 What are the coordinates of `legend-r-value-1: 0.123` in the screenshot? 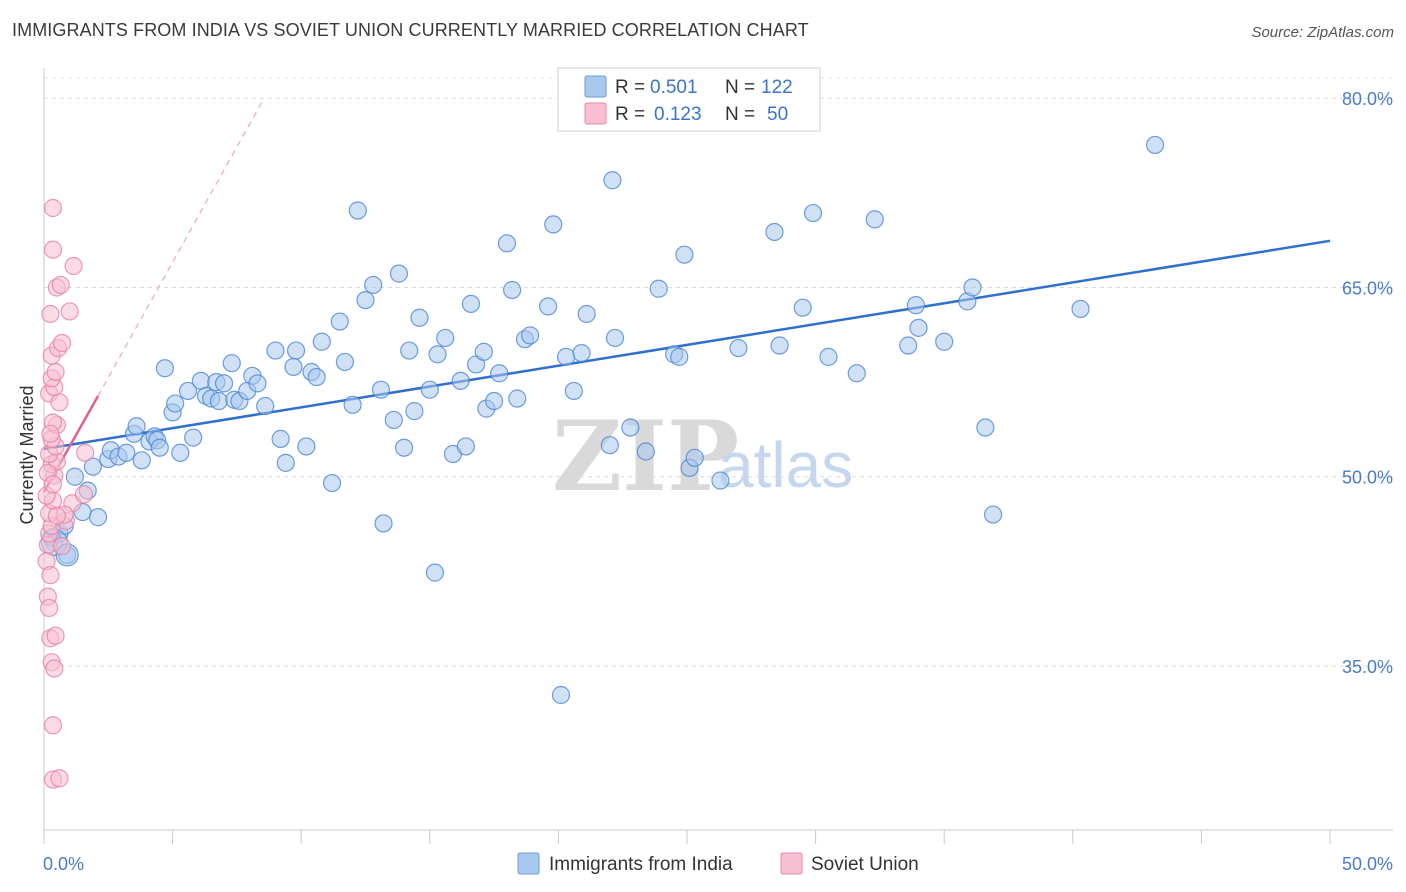 It's located at (678, 114).